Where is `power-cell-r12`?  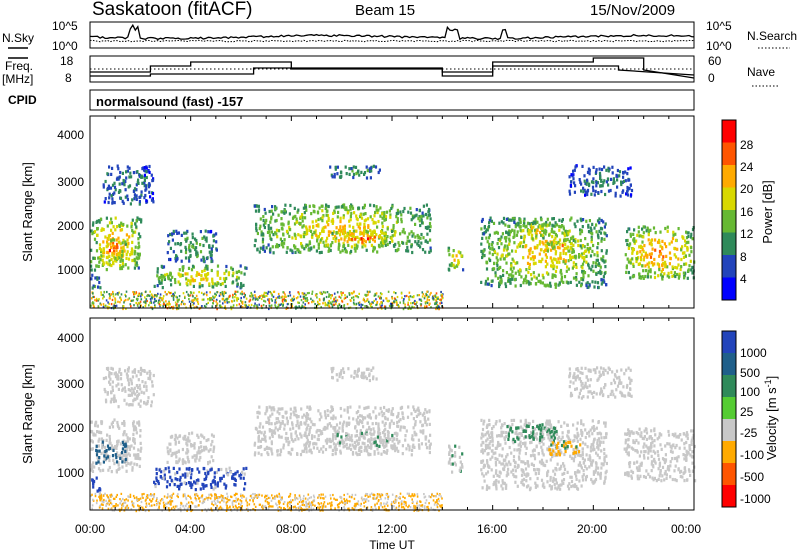
power-cell-r12 is located at coordinates (559, 244).